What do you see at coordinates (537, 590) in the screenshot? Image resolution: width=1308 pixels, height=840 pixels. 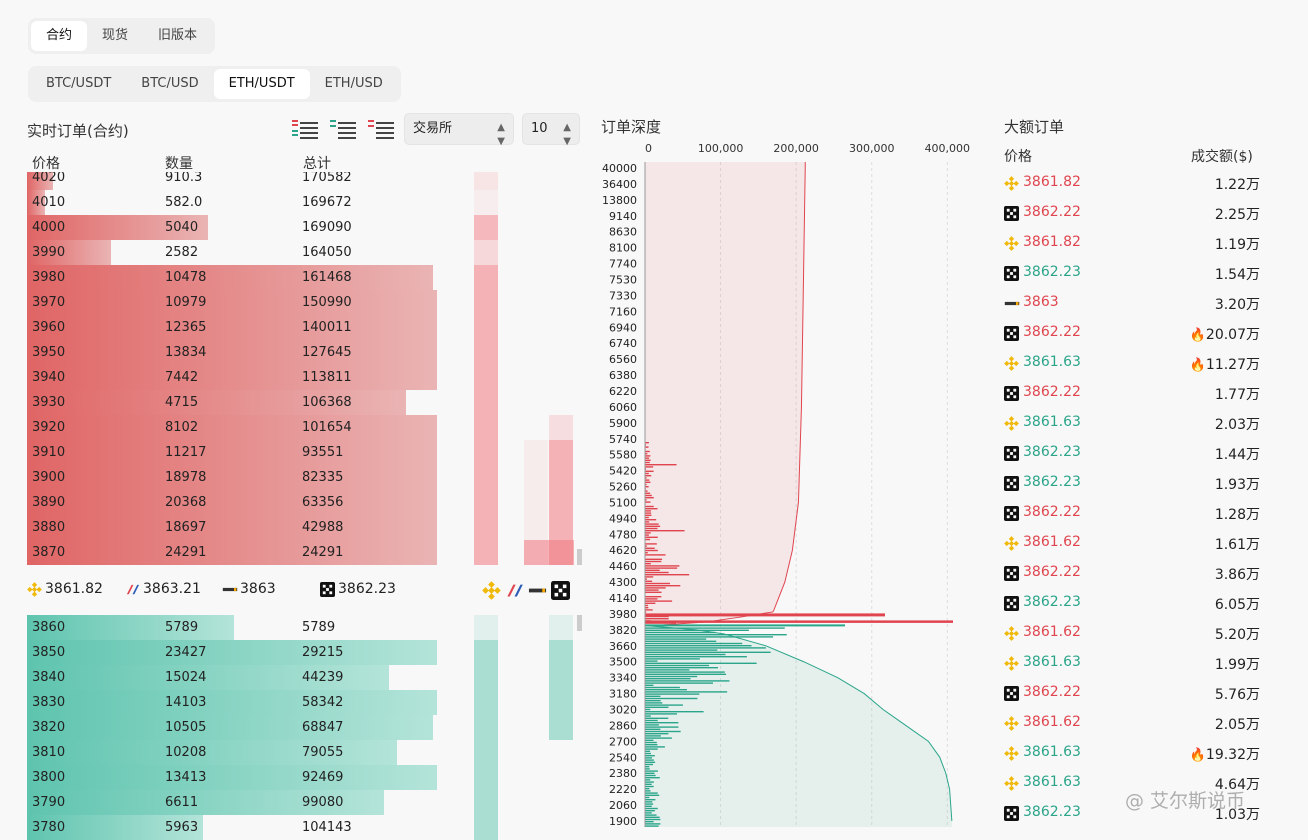 I see `bybit-icon` at bounding box center [537, 590].